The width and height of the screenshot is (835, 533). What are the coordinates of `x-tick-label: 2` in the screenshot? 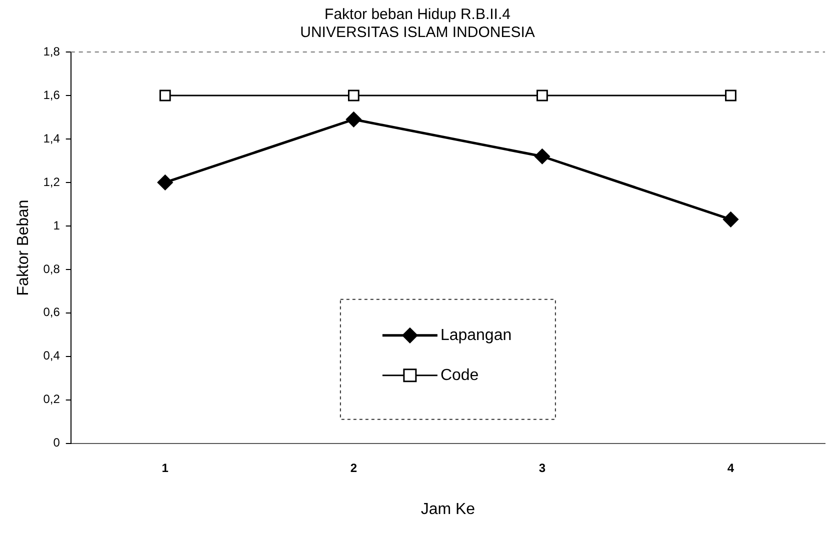 It's located at (354, 467).